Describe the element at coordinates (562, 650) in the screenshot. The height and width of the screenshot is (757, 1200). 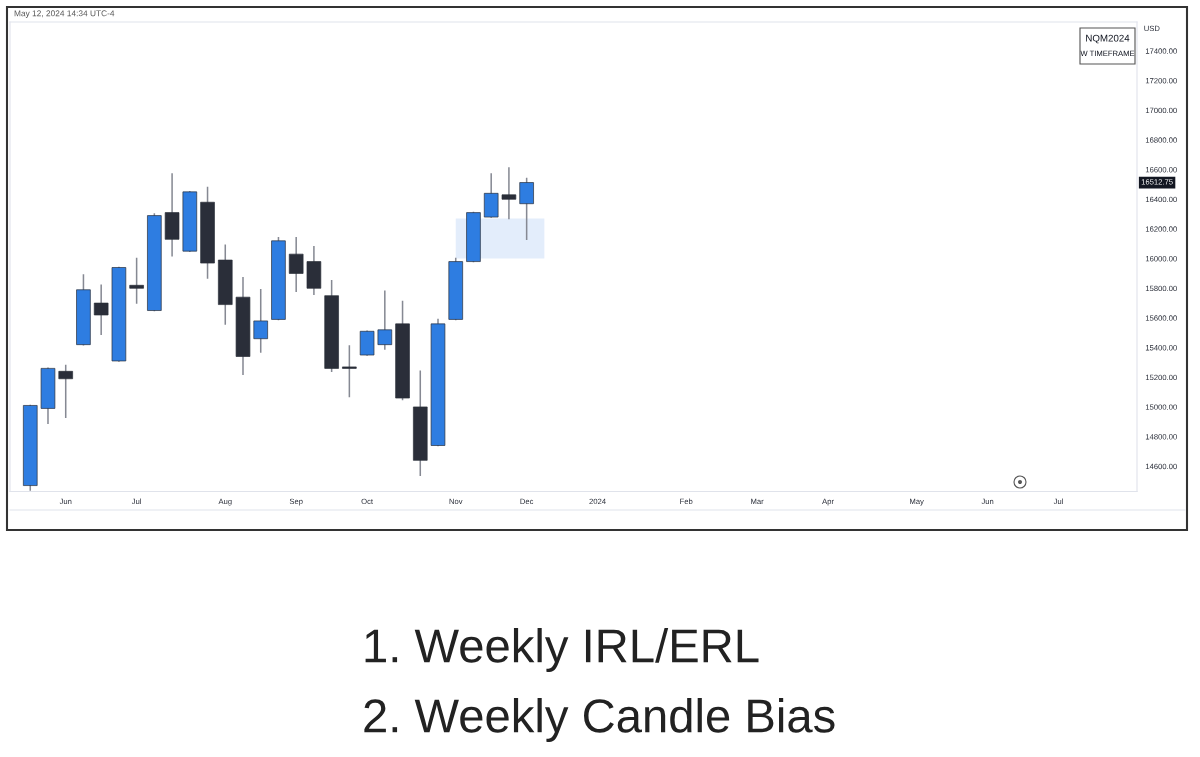
I see `text: 1. Weekly IRL/ERL` at that location.